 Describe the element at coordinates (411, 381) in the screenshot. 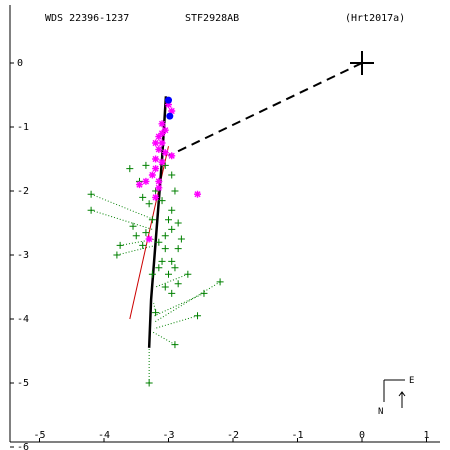

I see `compass-east-label: E` at that location.